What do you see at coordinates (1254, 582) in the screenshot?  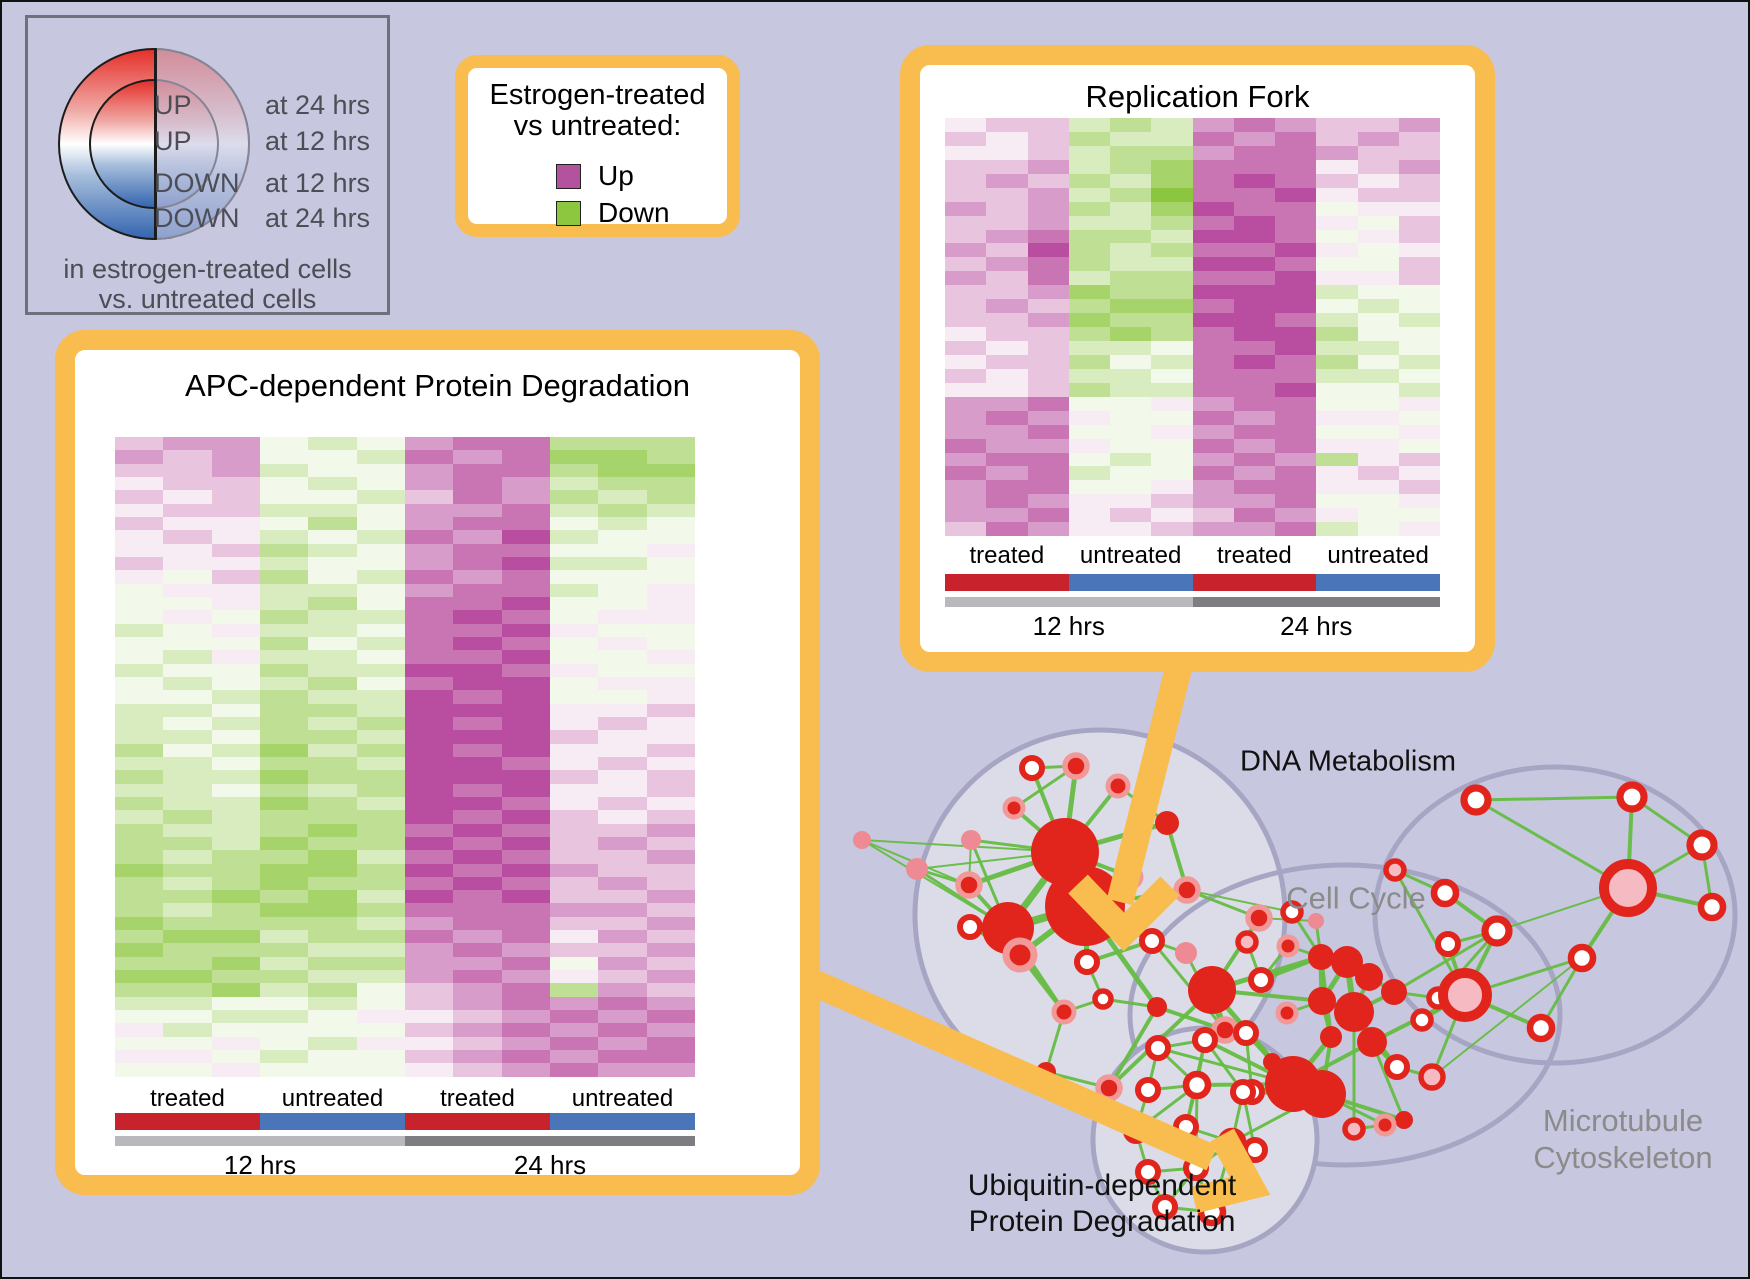 I see `treated-bar` at bounding box center [1254, 582].